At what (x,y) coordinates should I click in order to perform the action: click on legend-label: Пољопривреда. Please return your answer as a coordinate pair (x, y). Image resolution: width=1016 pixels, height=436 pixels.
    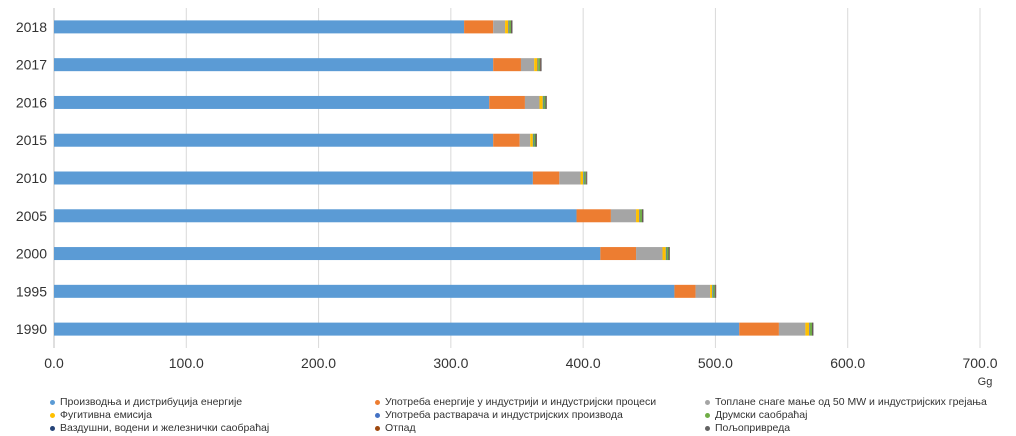
    Looking at the image, I should click on (753, 428).